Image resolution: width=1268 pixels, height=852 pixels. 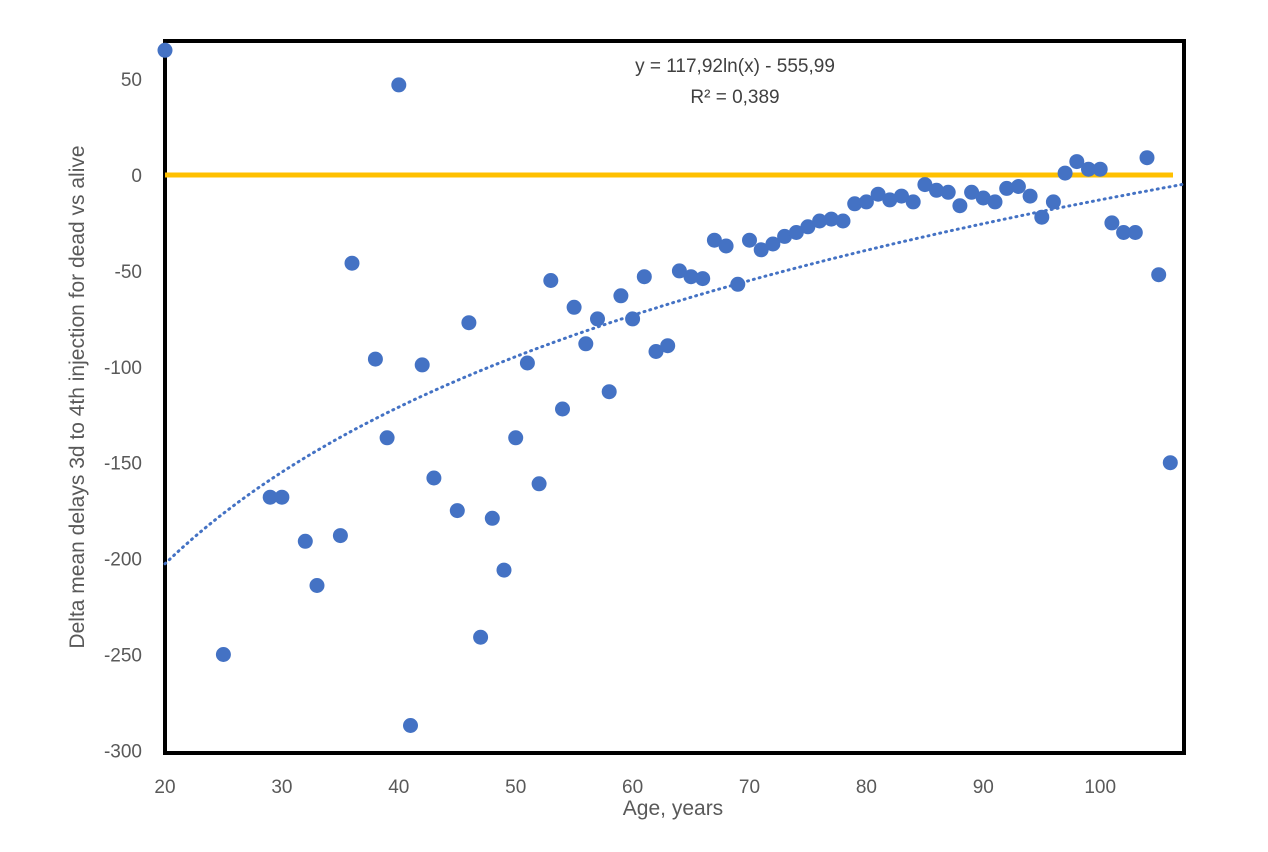 What do you see at coordinates (123, 464) in the screenshot?
I see `y-tick-label: -150` at bounding box center [123, 464].